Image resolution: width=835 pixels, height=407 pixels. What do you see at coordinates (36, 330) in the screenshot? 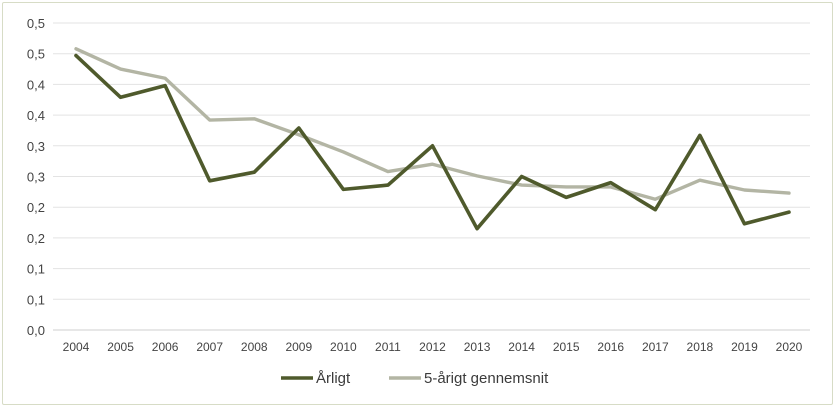
I see `y-tick-label: 0,0` at bounding box center [36, 330].